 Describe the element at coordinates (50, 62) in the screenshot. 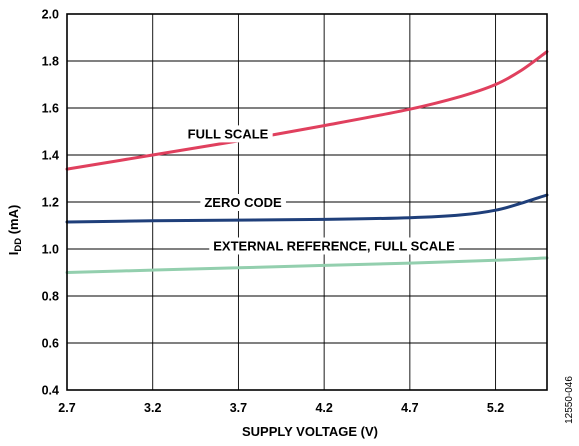

I see `y-tick-label: 1.8` at that location.